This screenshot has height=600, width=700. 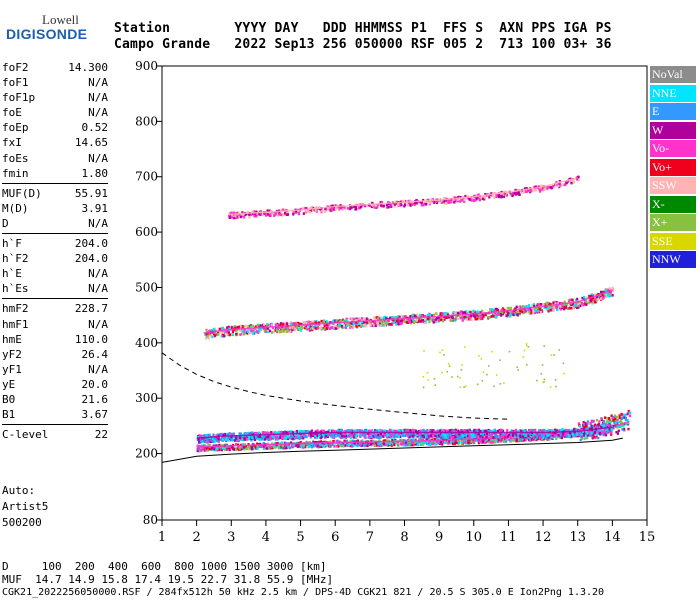 I want to click on param-name: fmin, so click(x=15, y=173).